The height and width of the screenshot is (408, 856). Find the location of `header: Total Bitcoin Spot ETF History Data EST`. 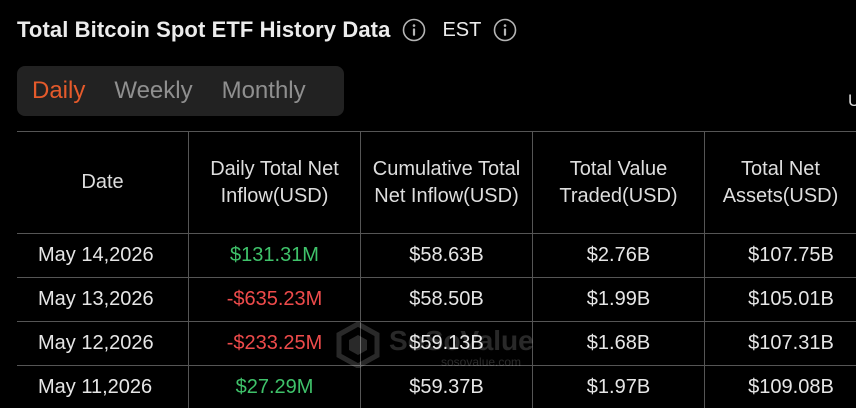

header: Total Bitcoin Spot ETF History Data EST is located at coordinates (267, 30).